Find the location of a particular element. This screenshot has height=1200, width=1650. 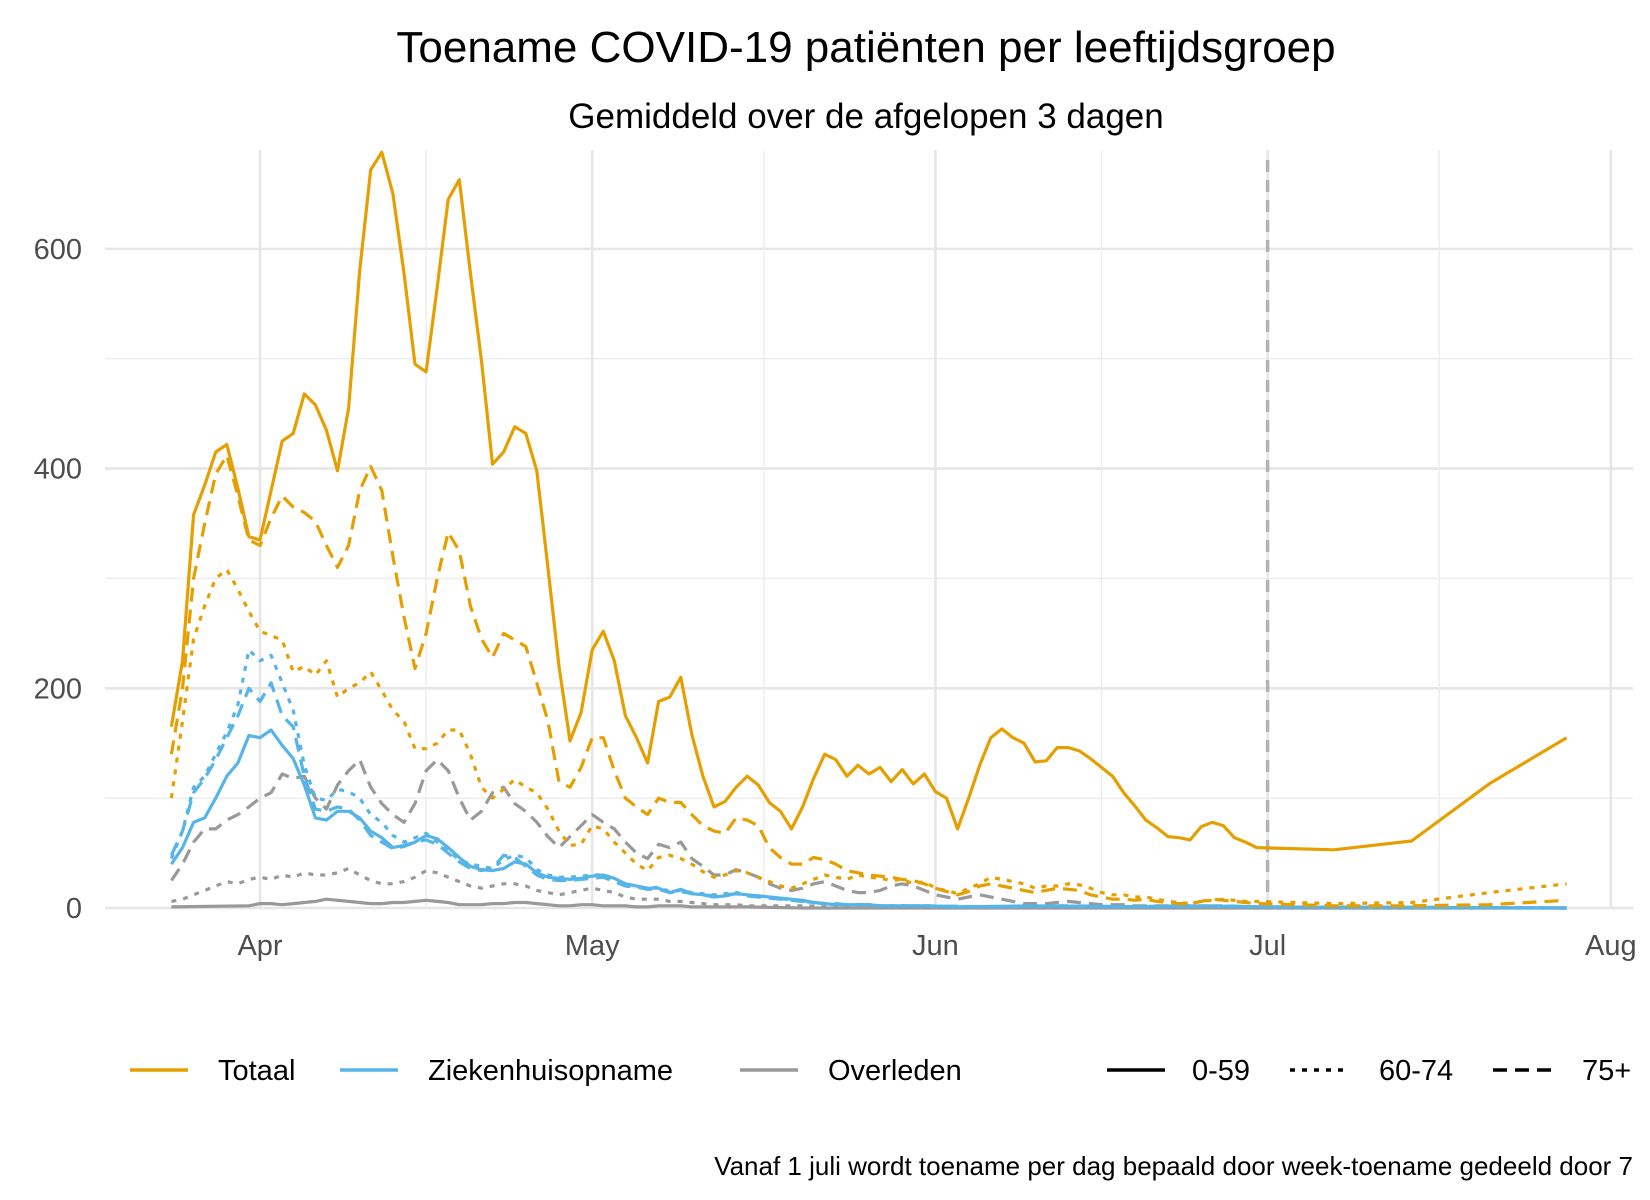

y-tick-label: 200 is located at coordinates (58, 689).